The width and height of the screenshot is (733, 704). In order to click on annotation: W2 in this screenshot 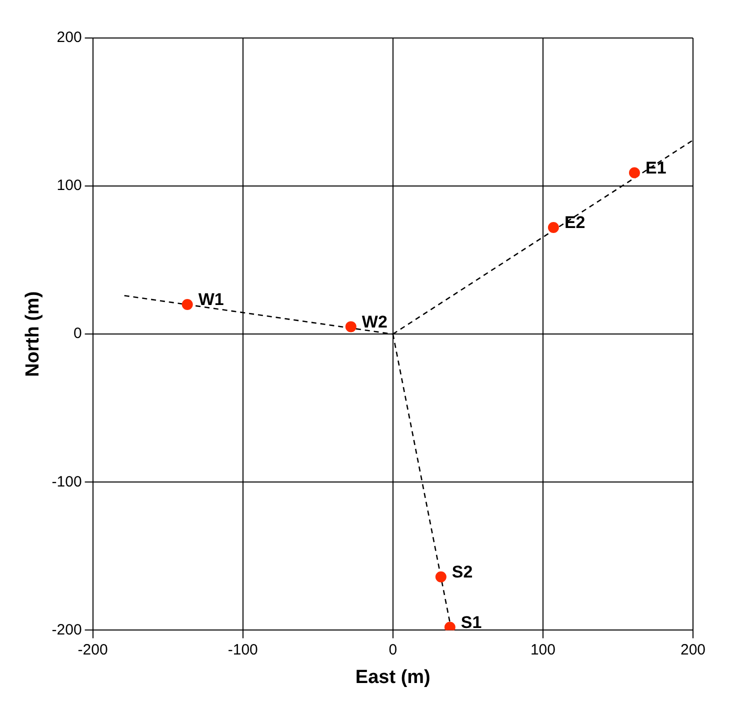, I will do `click(375, 322)`.